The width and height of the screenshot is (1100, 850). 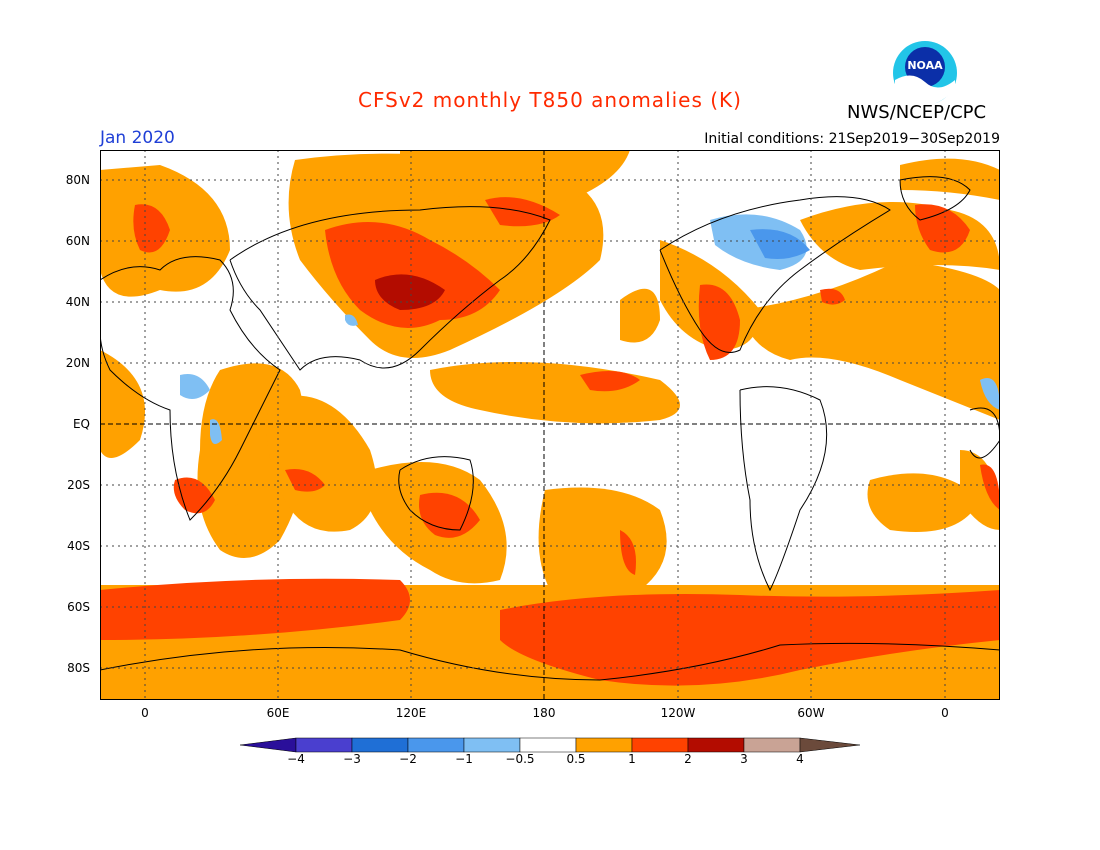 I want to click on colorbar-label: 0.5, so click(x=576, y=759).